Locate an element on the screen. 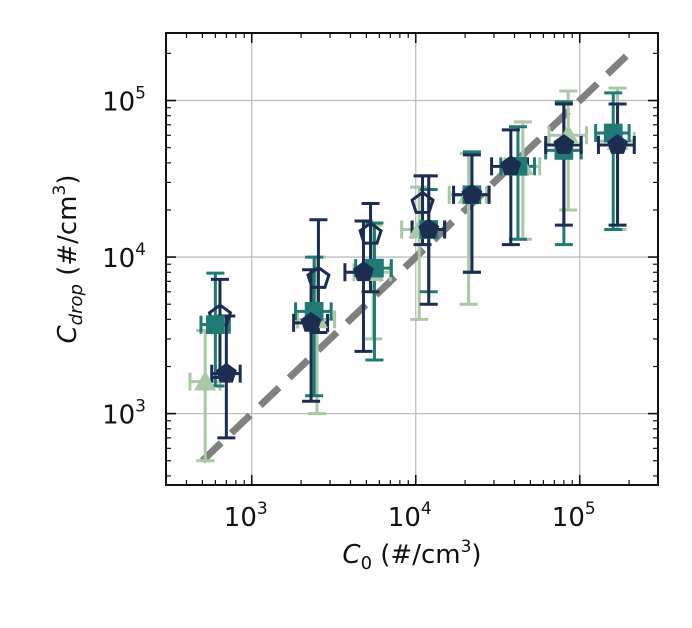 The height and width of the screenshot is (628, 692). series-light-green-point-marker is located at coordinates (205, 380).